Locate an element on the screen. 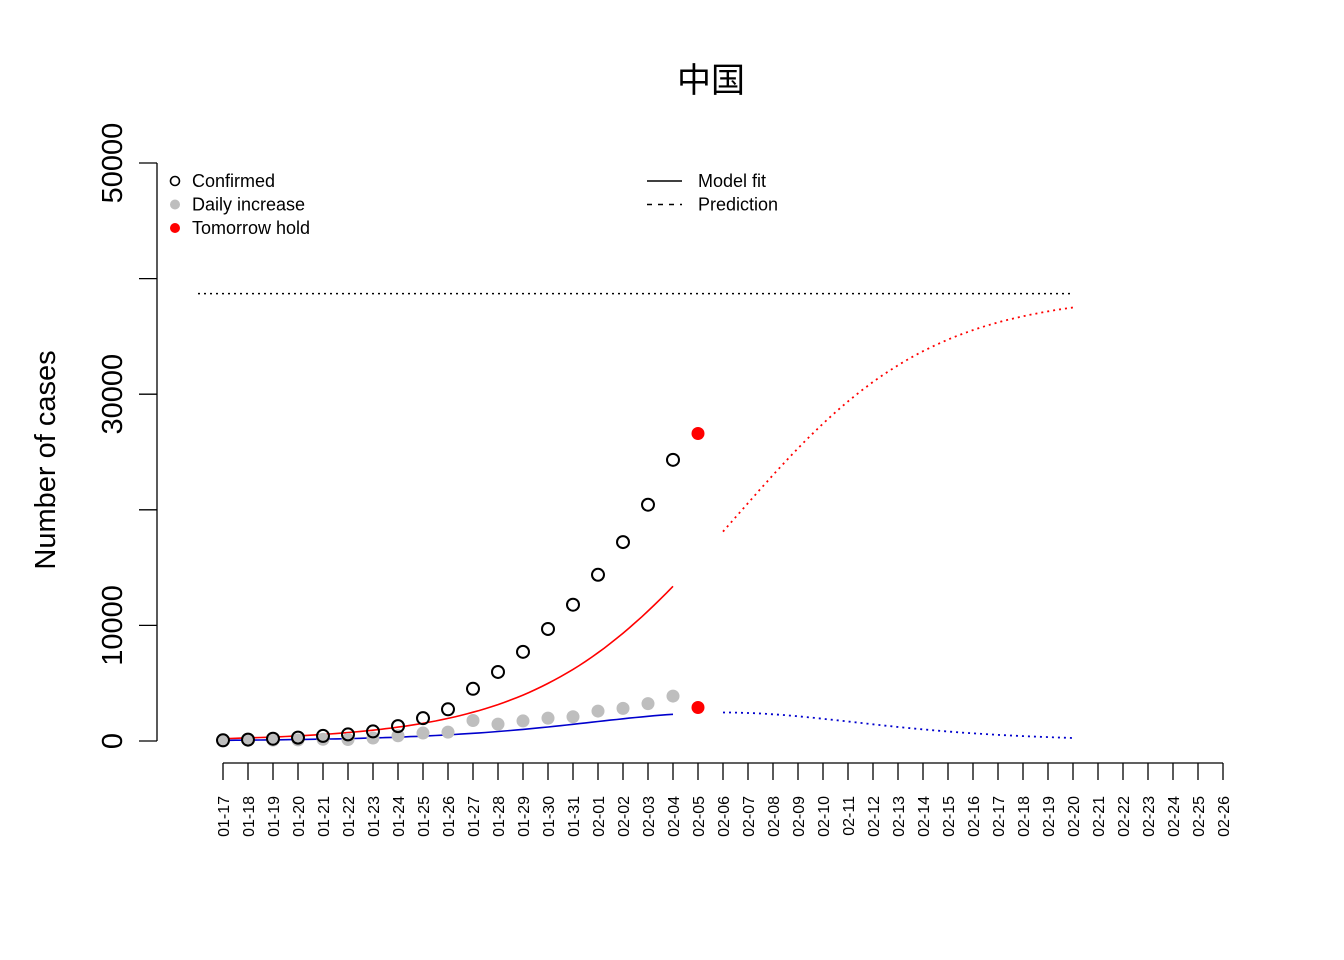  x-tick-label: 02-04 is located at coordinates (674, 816).